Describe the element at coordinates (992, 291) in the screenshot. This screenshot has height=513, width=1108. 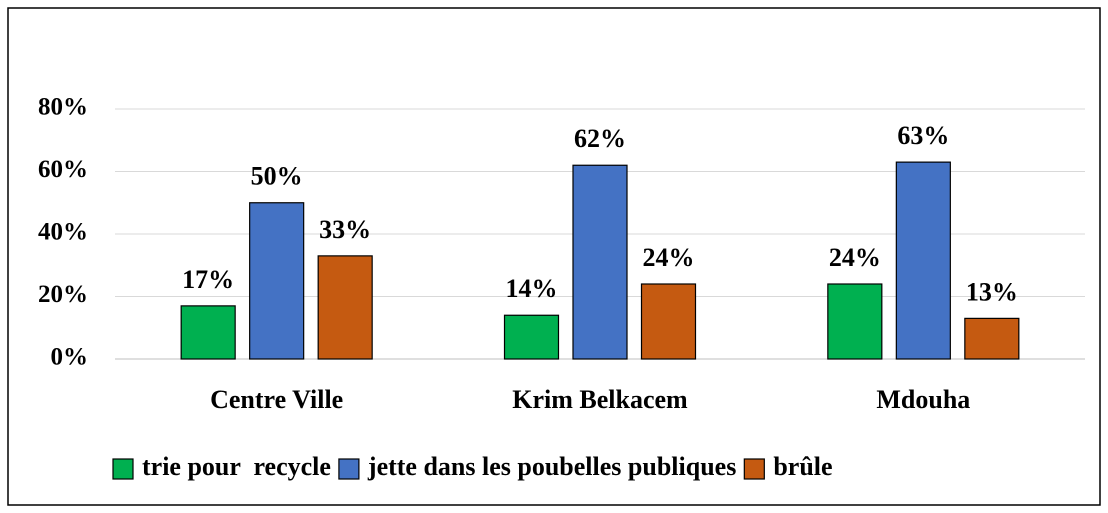
I see `value-label: 13%` at that location.